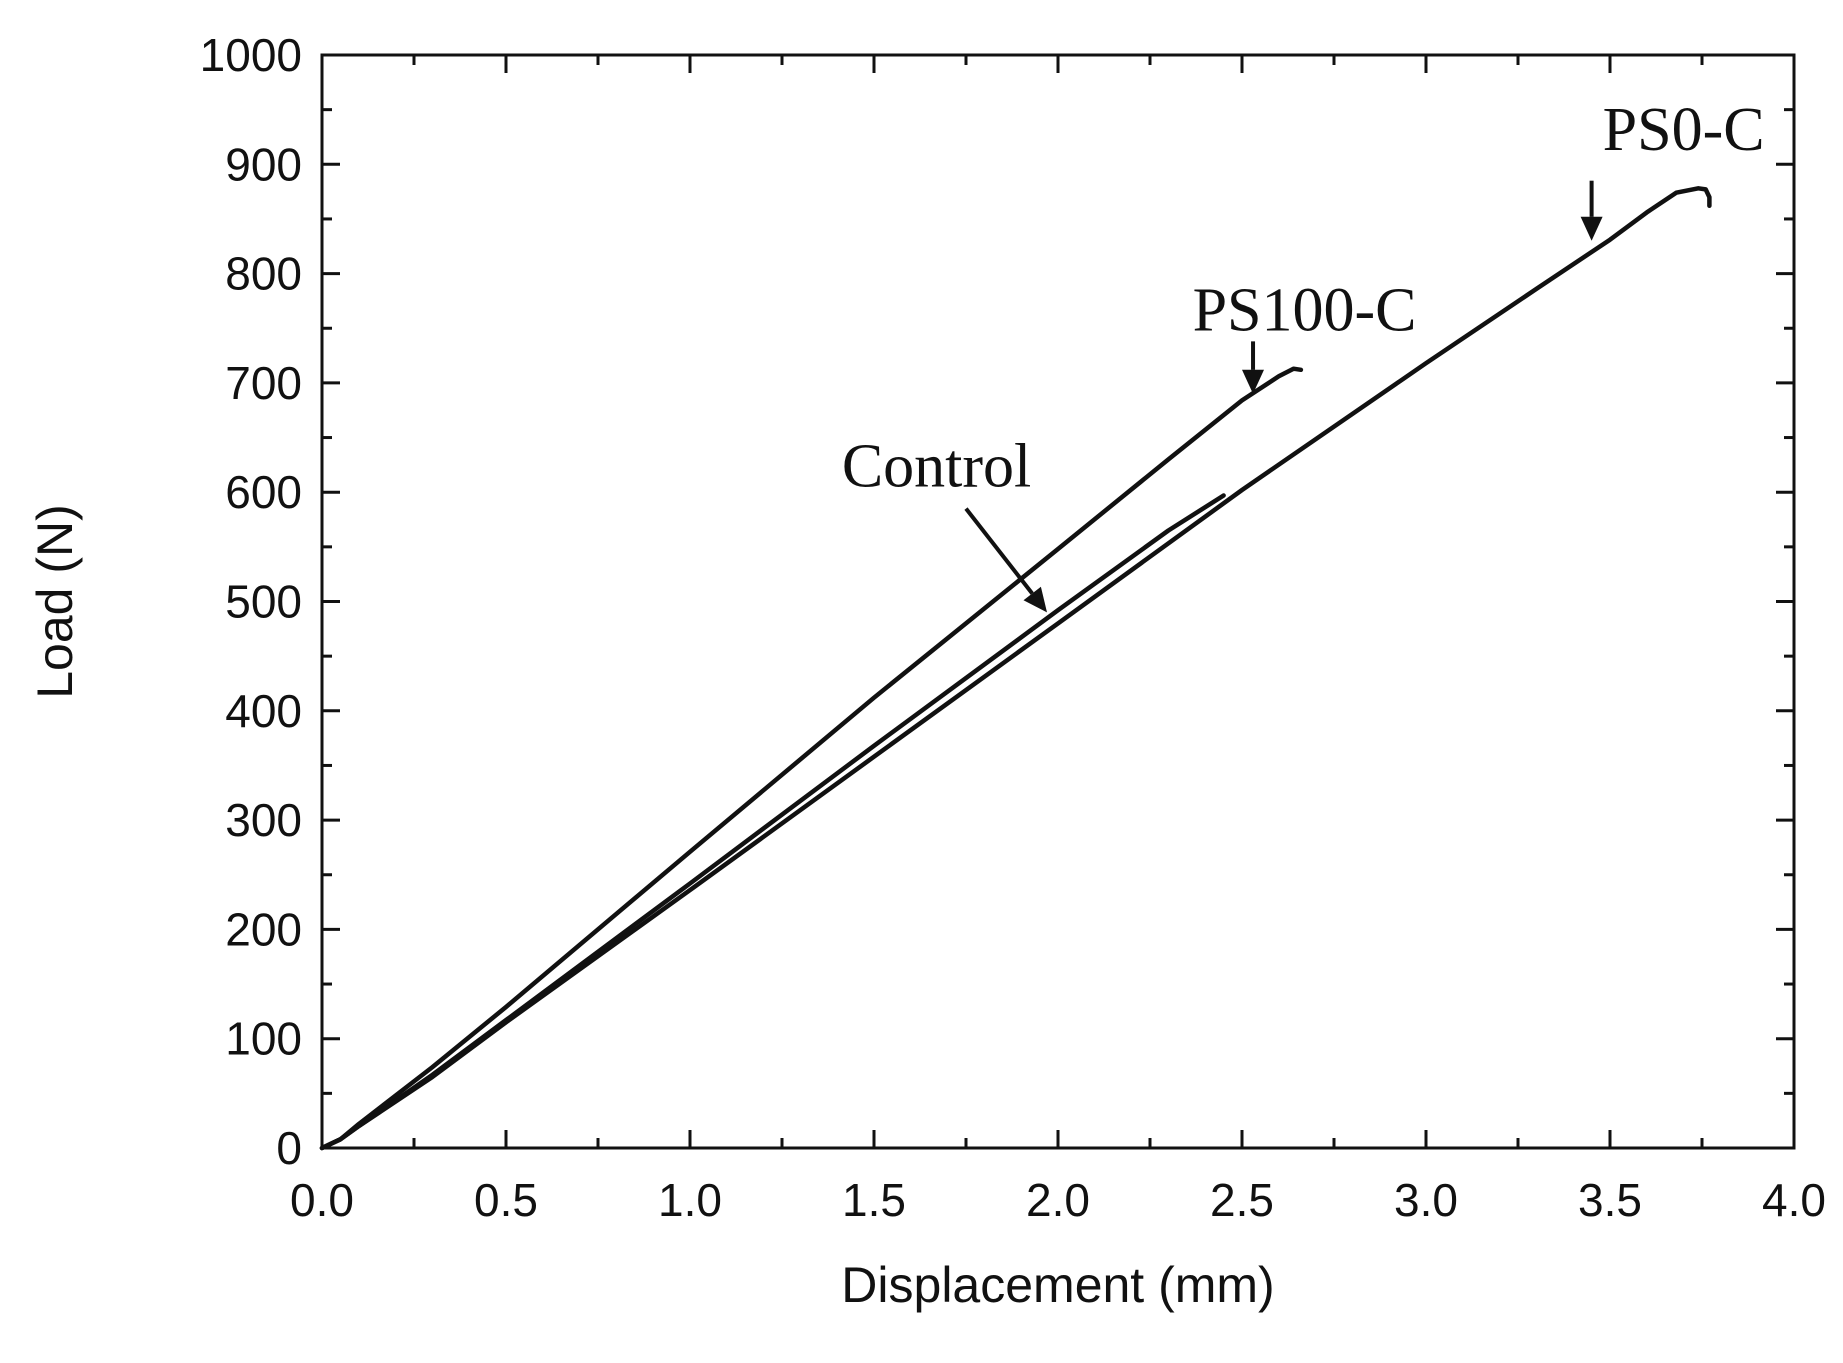 The width and height of the screenshot is (1843, 1363). What do you see at coordinates (251, 55) in the screenshot?
I see `y-tick-label: 1000` at bounding box center [251, 55].